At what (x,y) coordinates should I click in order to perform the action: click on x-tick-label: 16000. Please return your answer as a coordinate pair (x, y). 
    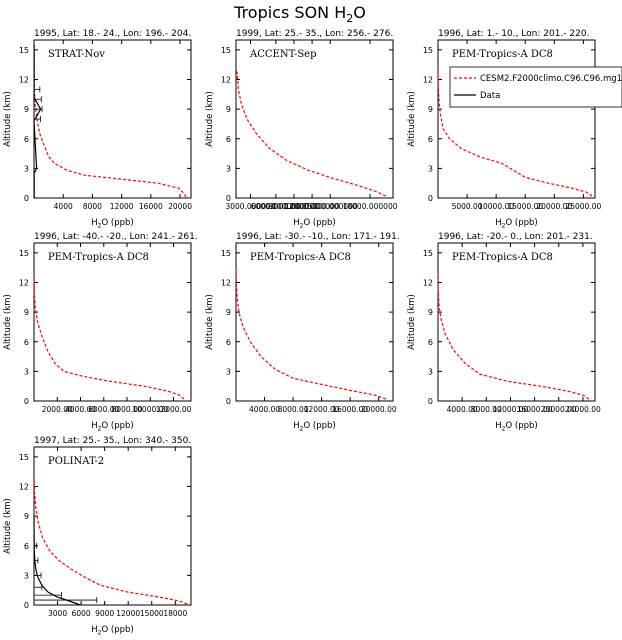
    Looking at the image, I should click on (151, 206).